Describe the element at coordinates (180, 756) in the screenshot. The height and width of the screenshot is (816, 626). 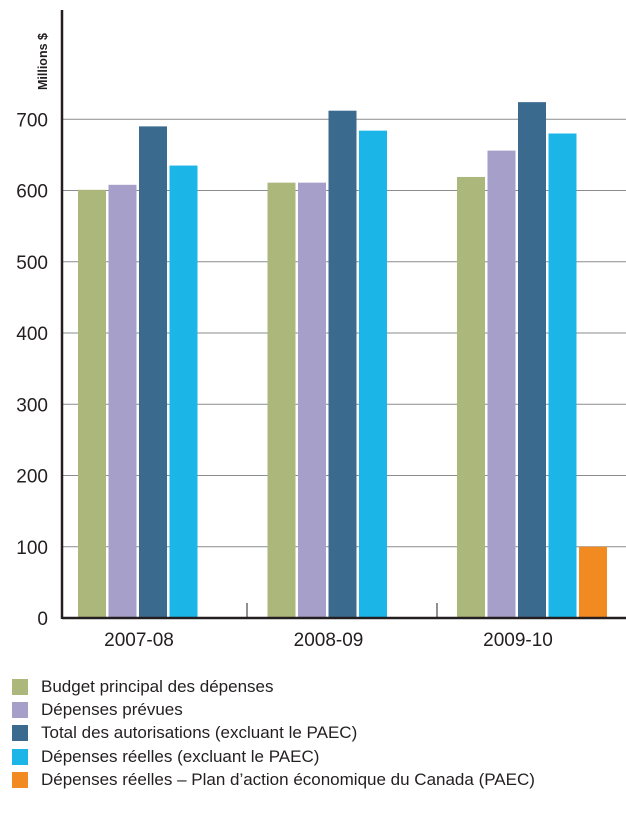
I see `legend-label: Dépenses réelles (excluant le PAEC)` at that location.